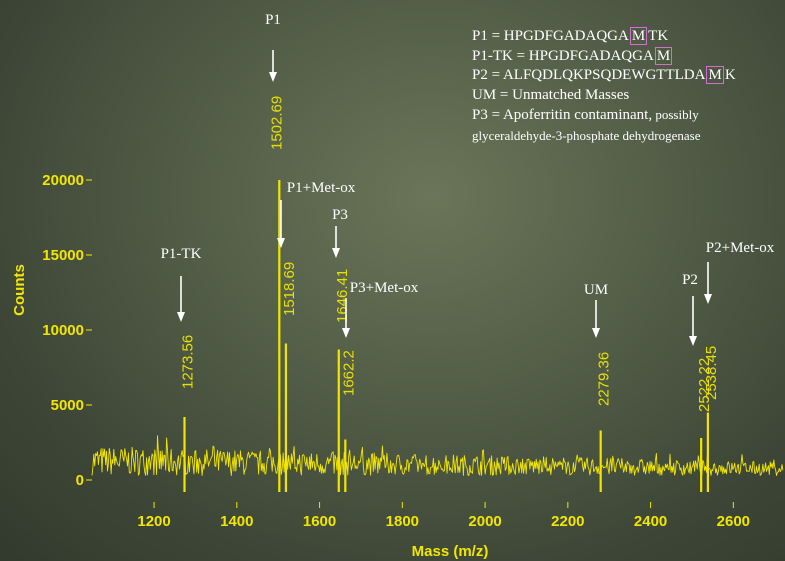 This screenshot has width=785, height=561. Describe the element at coordinates (650, 521) in the screenshot. I see `x-tick-label-6: 2400` at that location.